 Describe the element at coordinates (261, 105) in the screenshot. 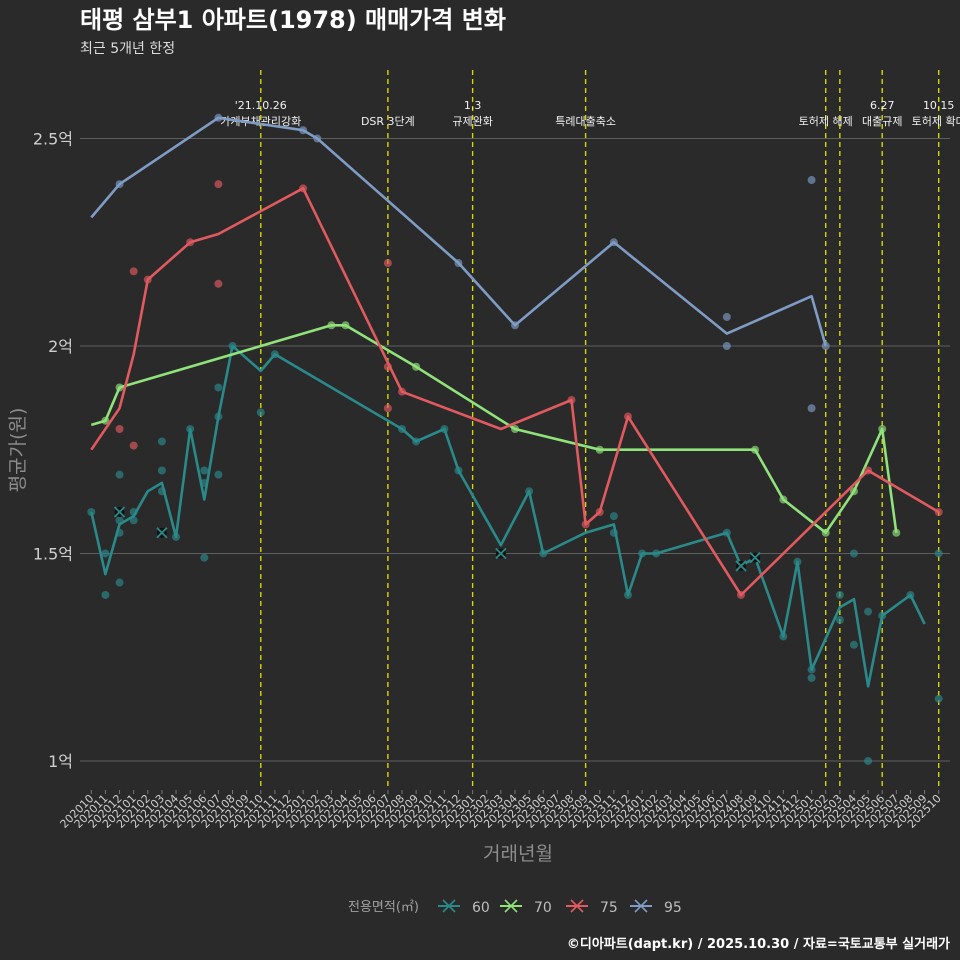

I see `event-label: '21.10.26` at that location.